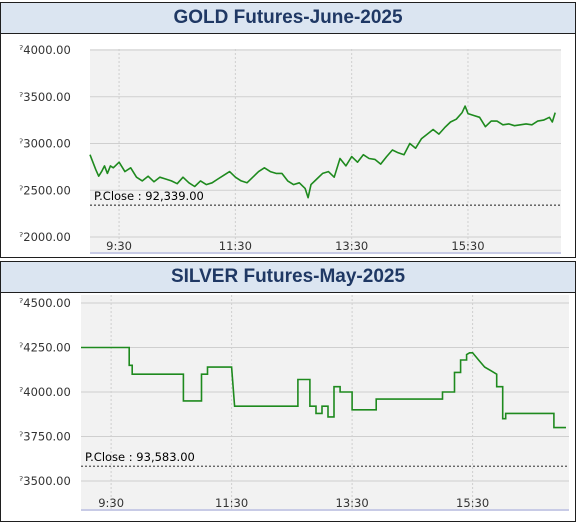 The height and width of the screenshot is (524, 578). What do you see at coordinates (472, 503) in the screenshot?
I see `silver-x-tick-label: 15:30` at bounding box center [472, 503].